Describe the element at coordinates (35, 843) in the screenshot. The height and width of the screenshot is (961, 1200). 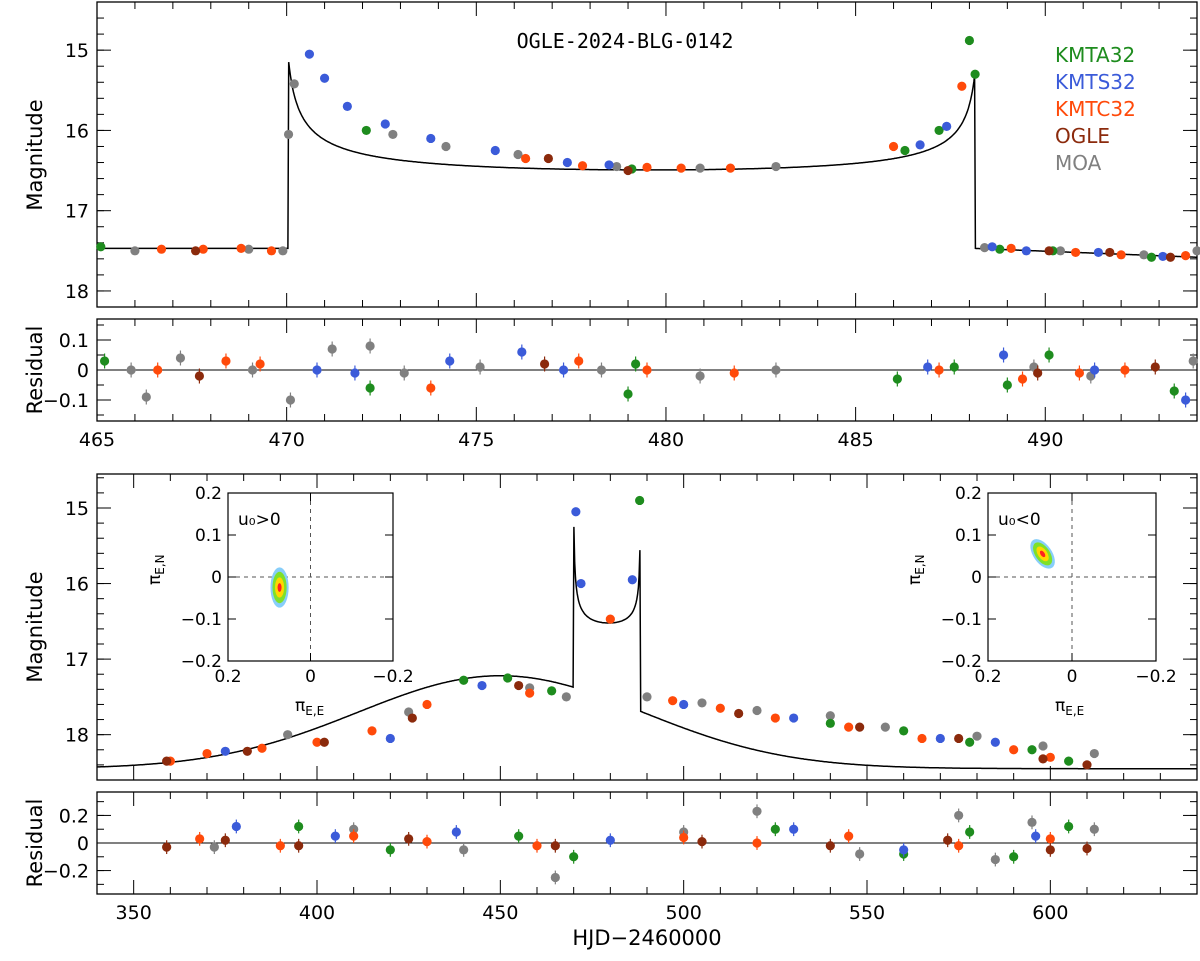
I see `y-axis-label-residual-bottom: Residual` at that location.